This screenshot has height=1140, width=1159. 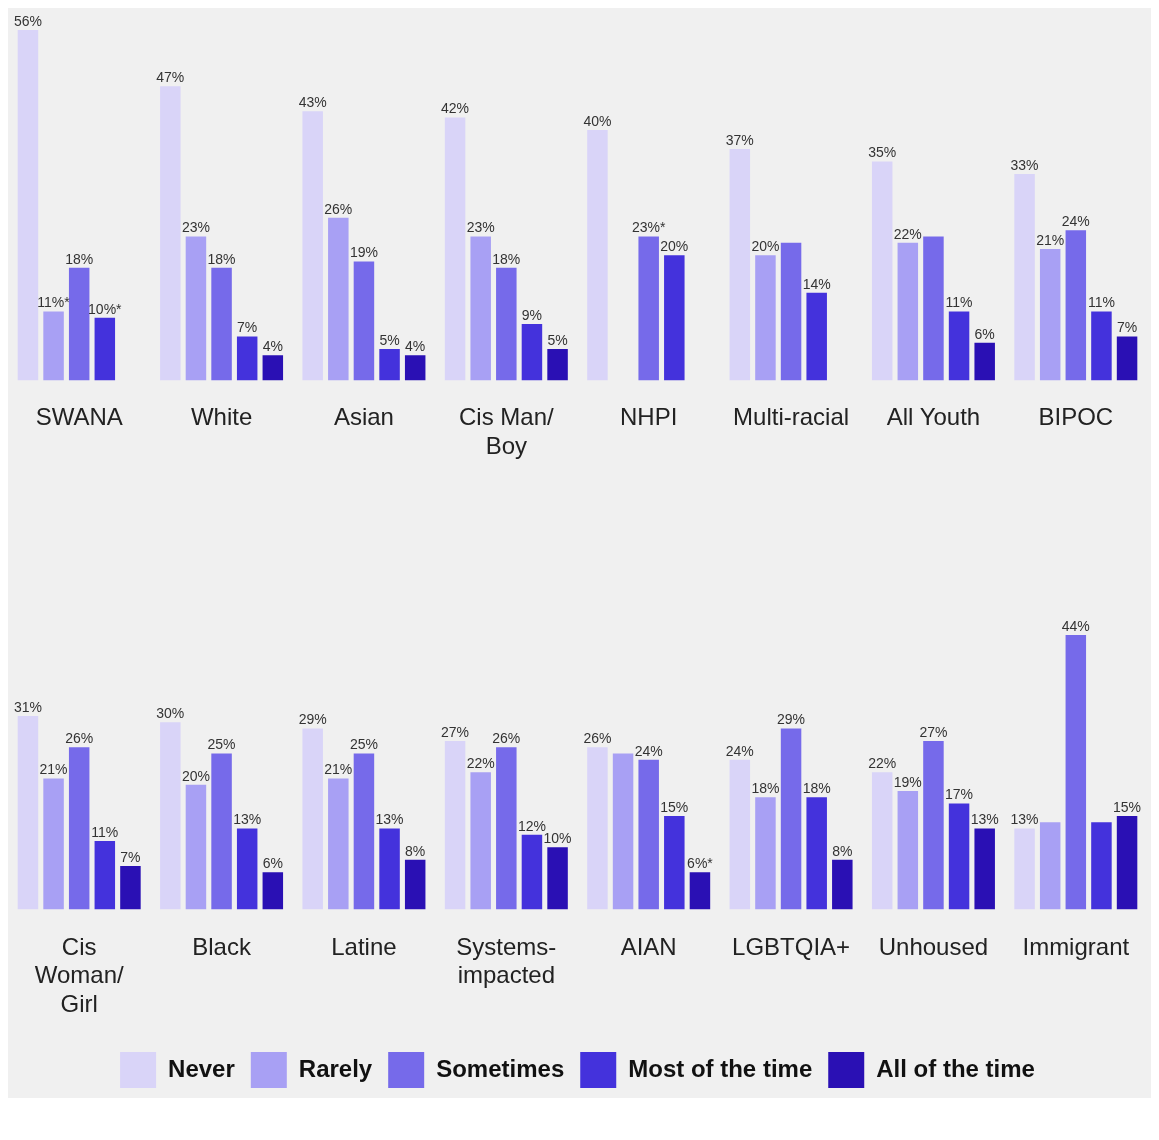 I want to click on x-tick-label: Systems-impacted, so click(x=506, y=960).